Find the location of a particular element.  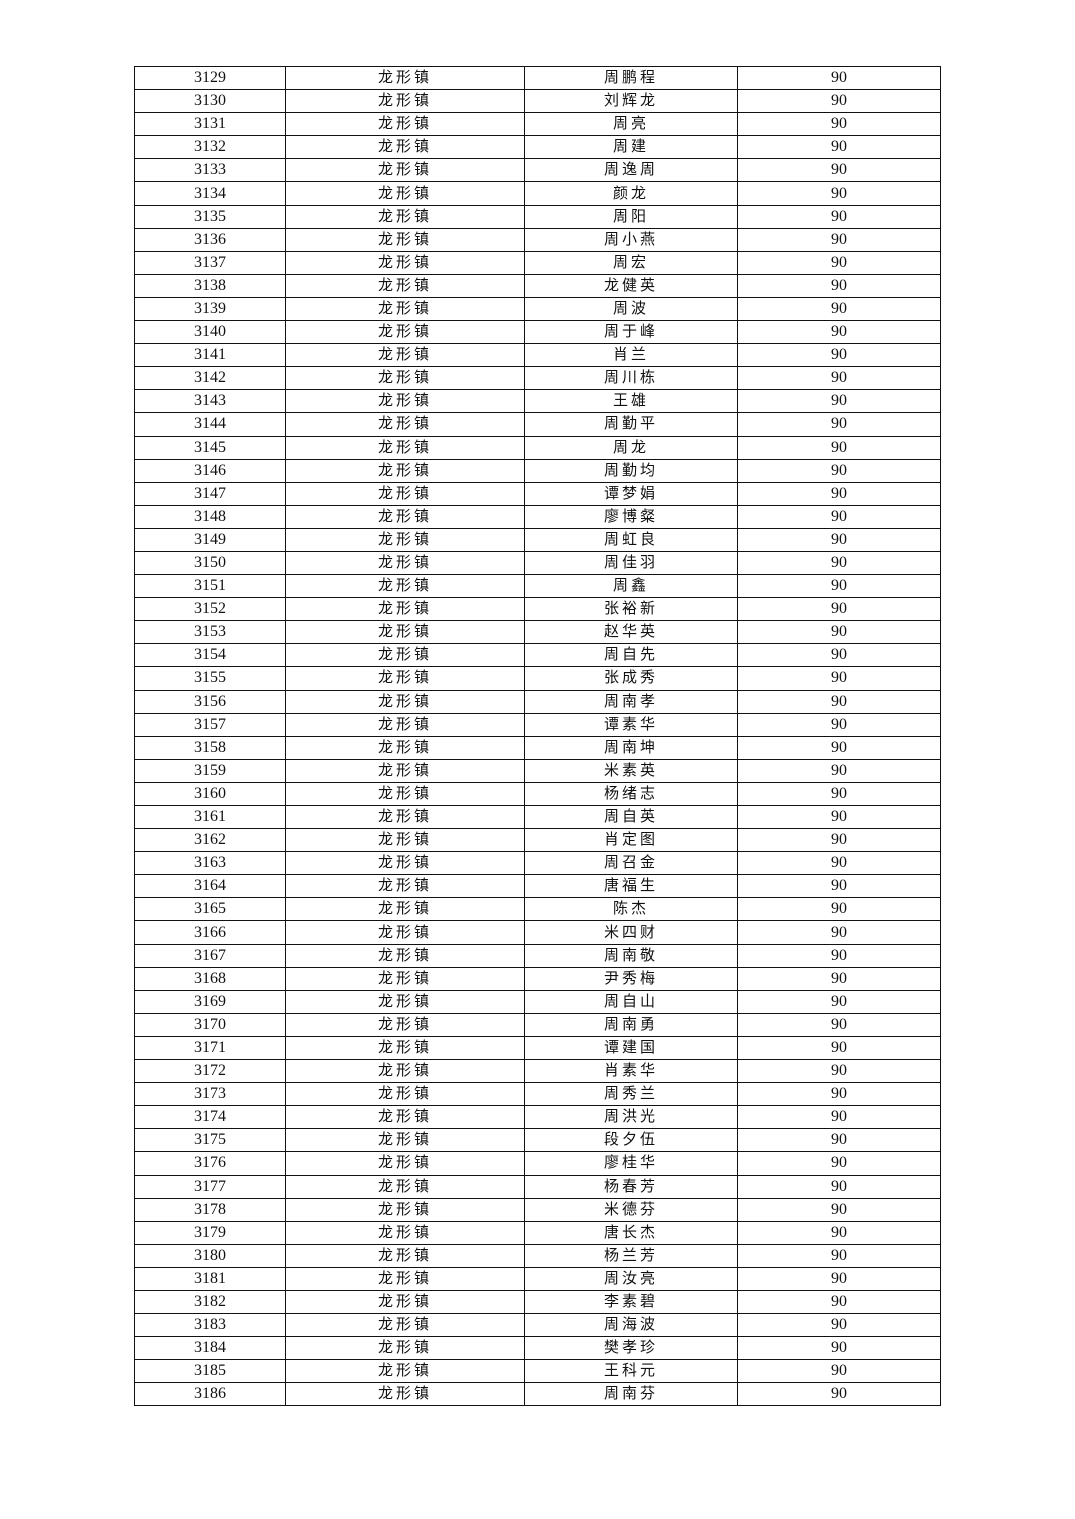

table-row: 3158 龙形镇 周南坤 90 is located at coordinates (537, 747).